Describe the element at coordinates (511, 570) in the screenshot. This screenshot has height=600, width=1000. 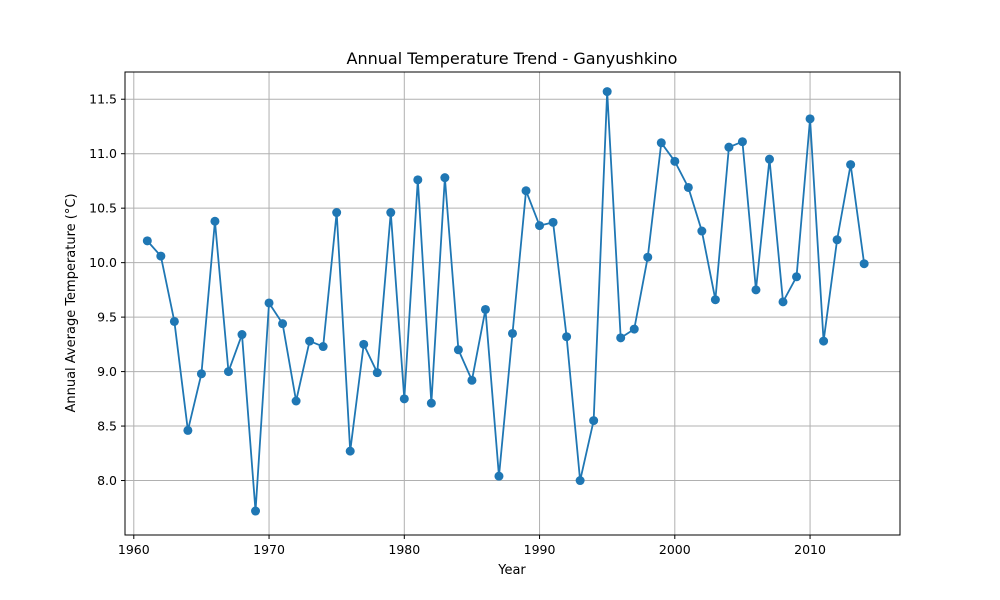
I see `x-axis-label: Year` at that location.